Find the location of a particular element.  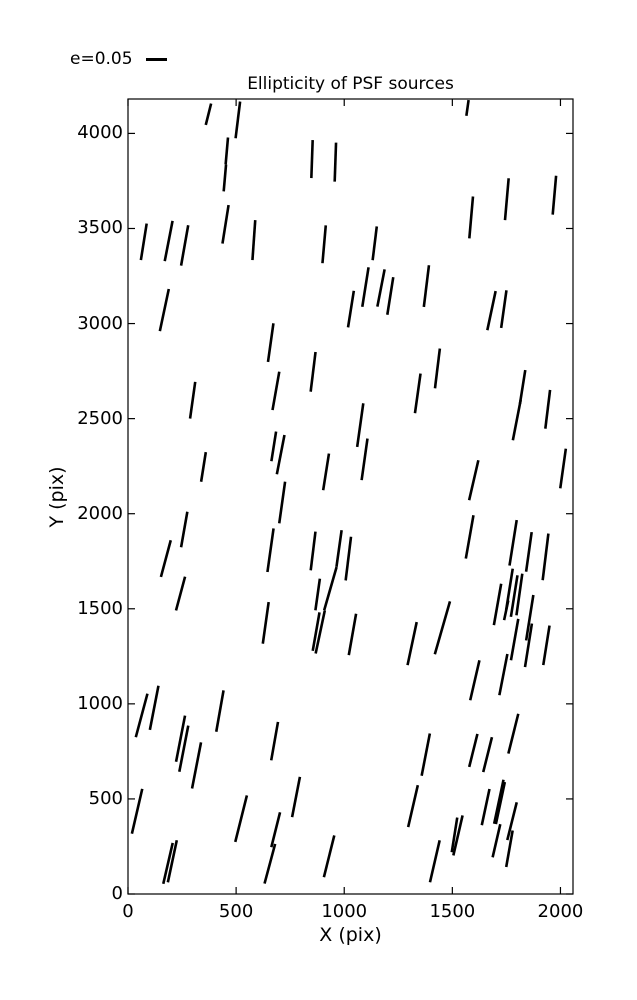

chart-title: Ellipticity of PSF sources is located at coordinates (350, 84).